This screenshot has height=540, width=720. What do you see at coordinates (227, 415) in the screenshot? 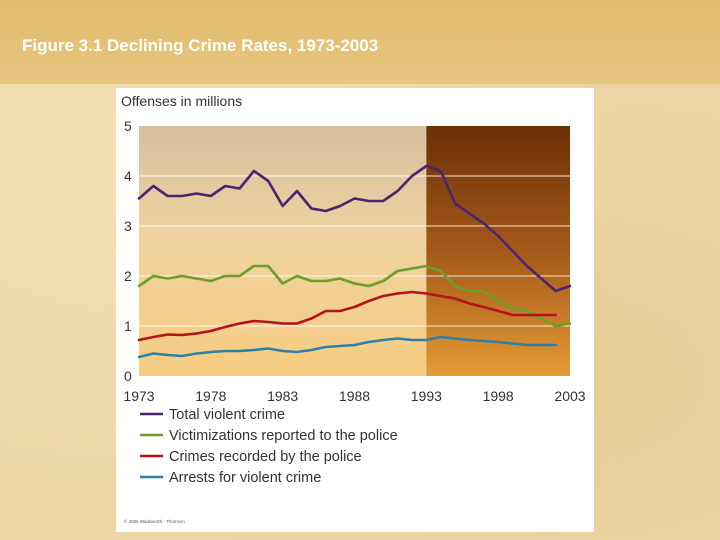
I see `legend-label: Total violent crime` at bounding box center [227, 415].